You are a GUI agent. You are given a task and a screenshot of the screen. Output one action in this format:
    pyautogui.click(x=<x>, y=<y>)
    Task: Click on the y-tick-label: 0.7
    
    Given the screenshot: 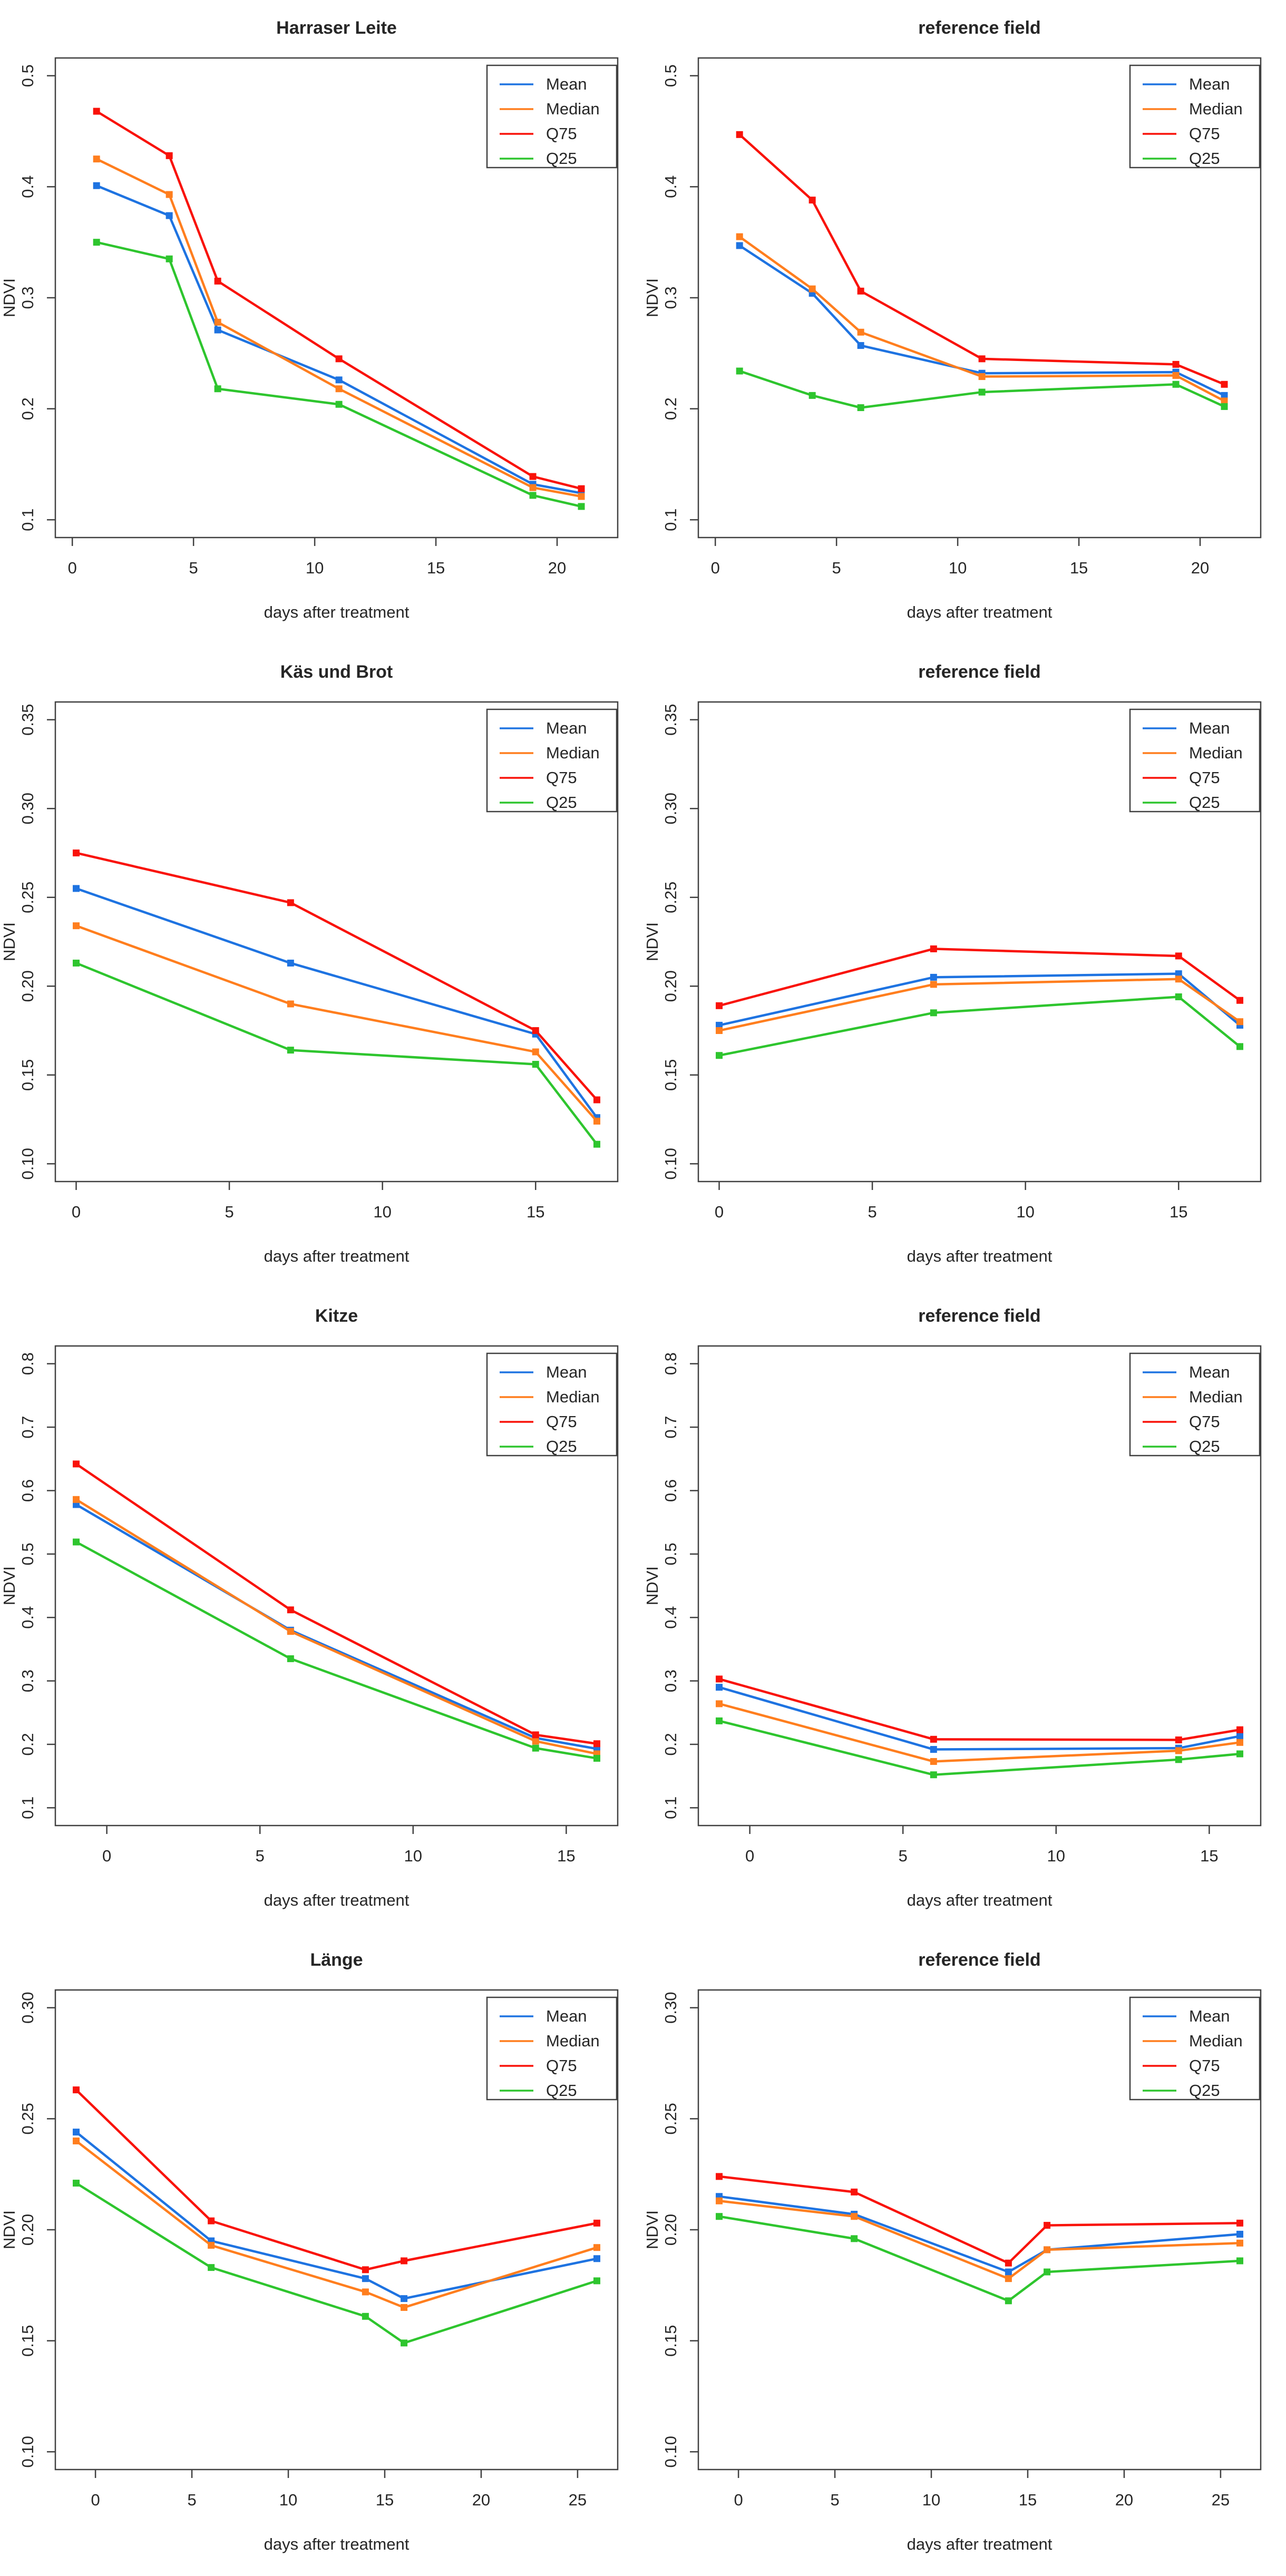 What is the action you would take?
    pyautogui.click(x=27, y=1427)
    